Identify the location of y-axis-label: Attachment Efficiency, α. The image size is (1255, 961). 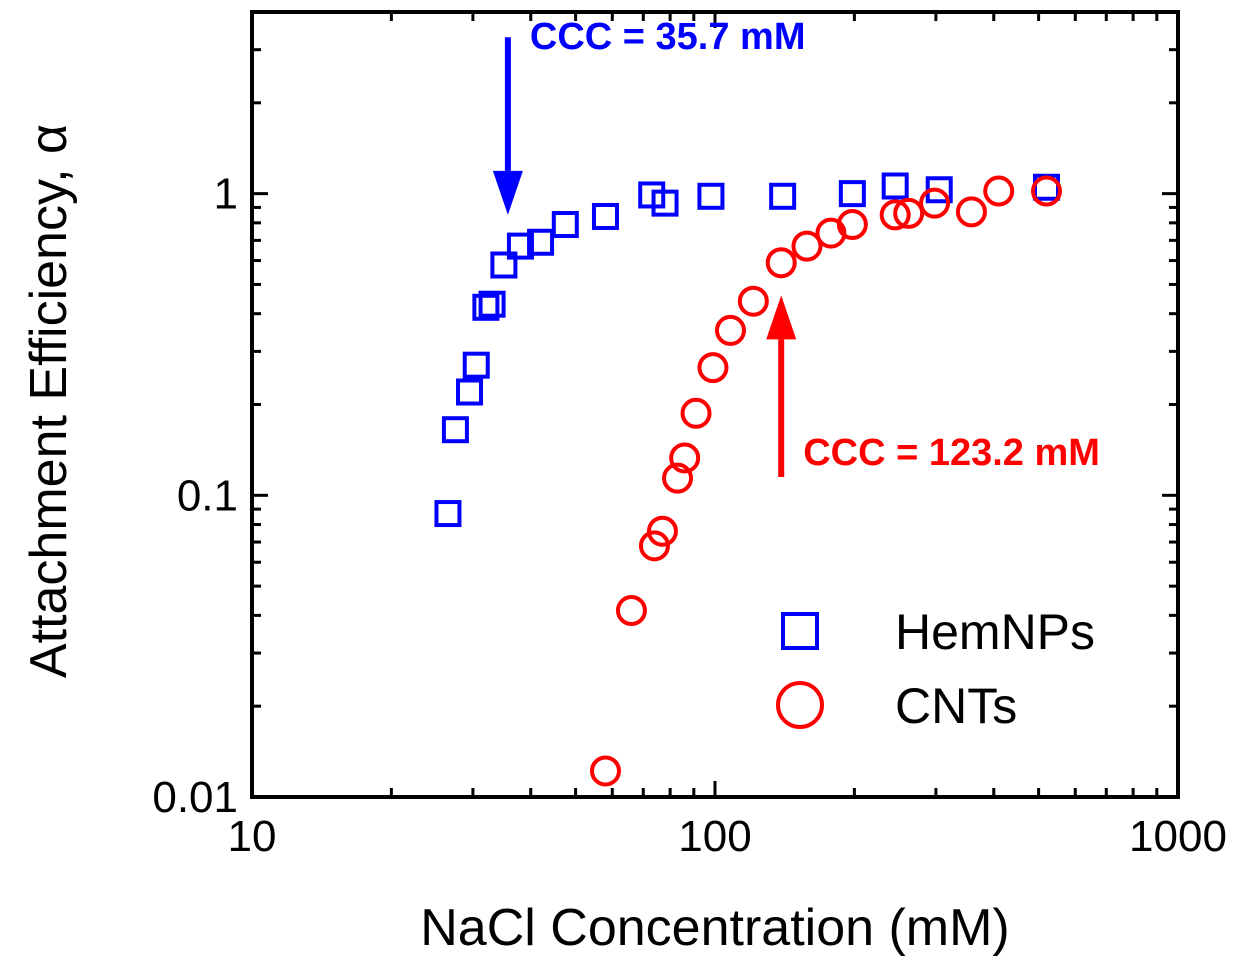
(49, 401).